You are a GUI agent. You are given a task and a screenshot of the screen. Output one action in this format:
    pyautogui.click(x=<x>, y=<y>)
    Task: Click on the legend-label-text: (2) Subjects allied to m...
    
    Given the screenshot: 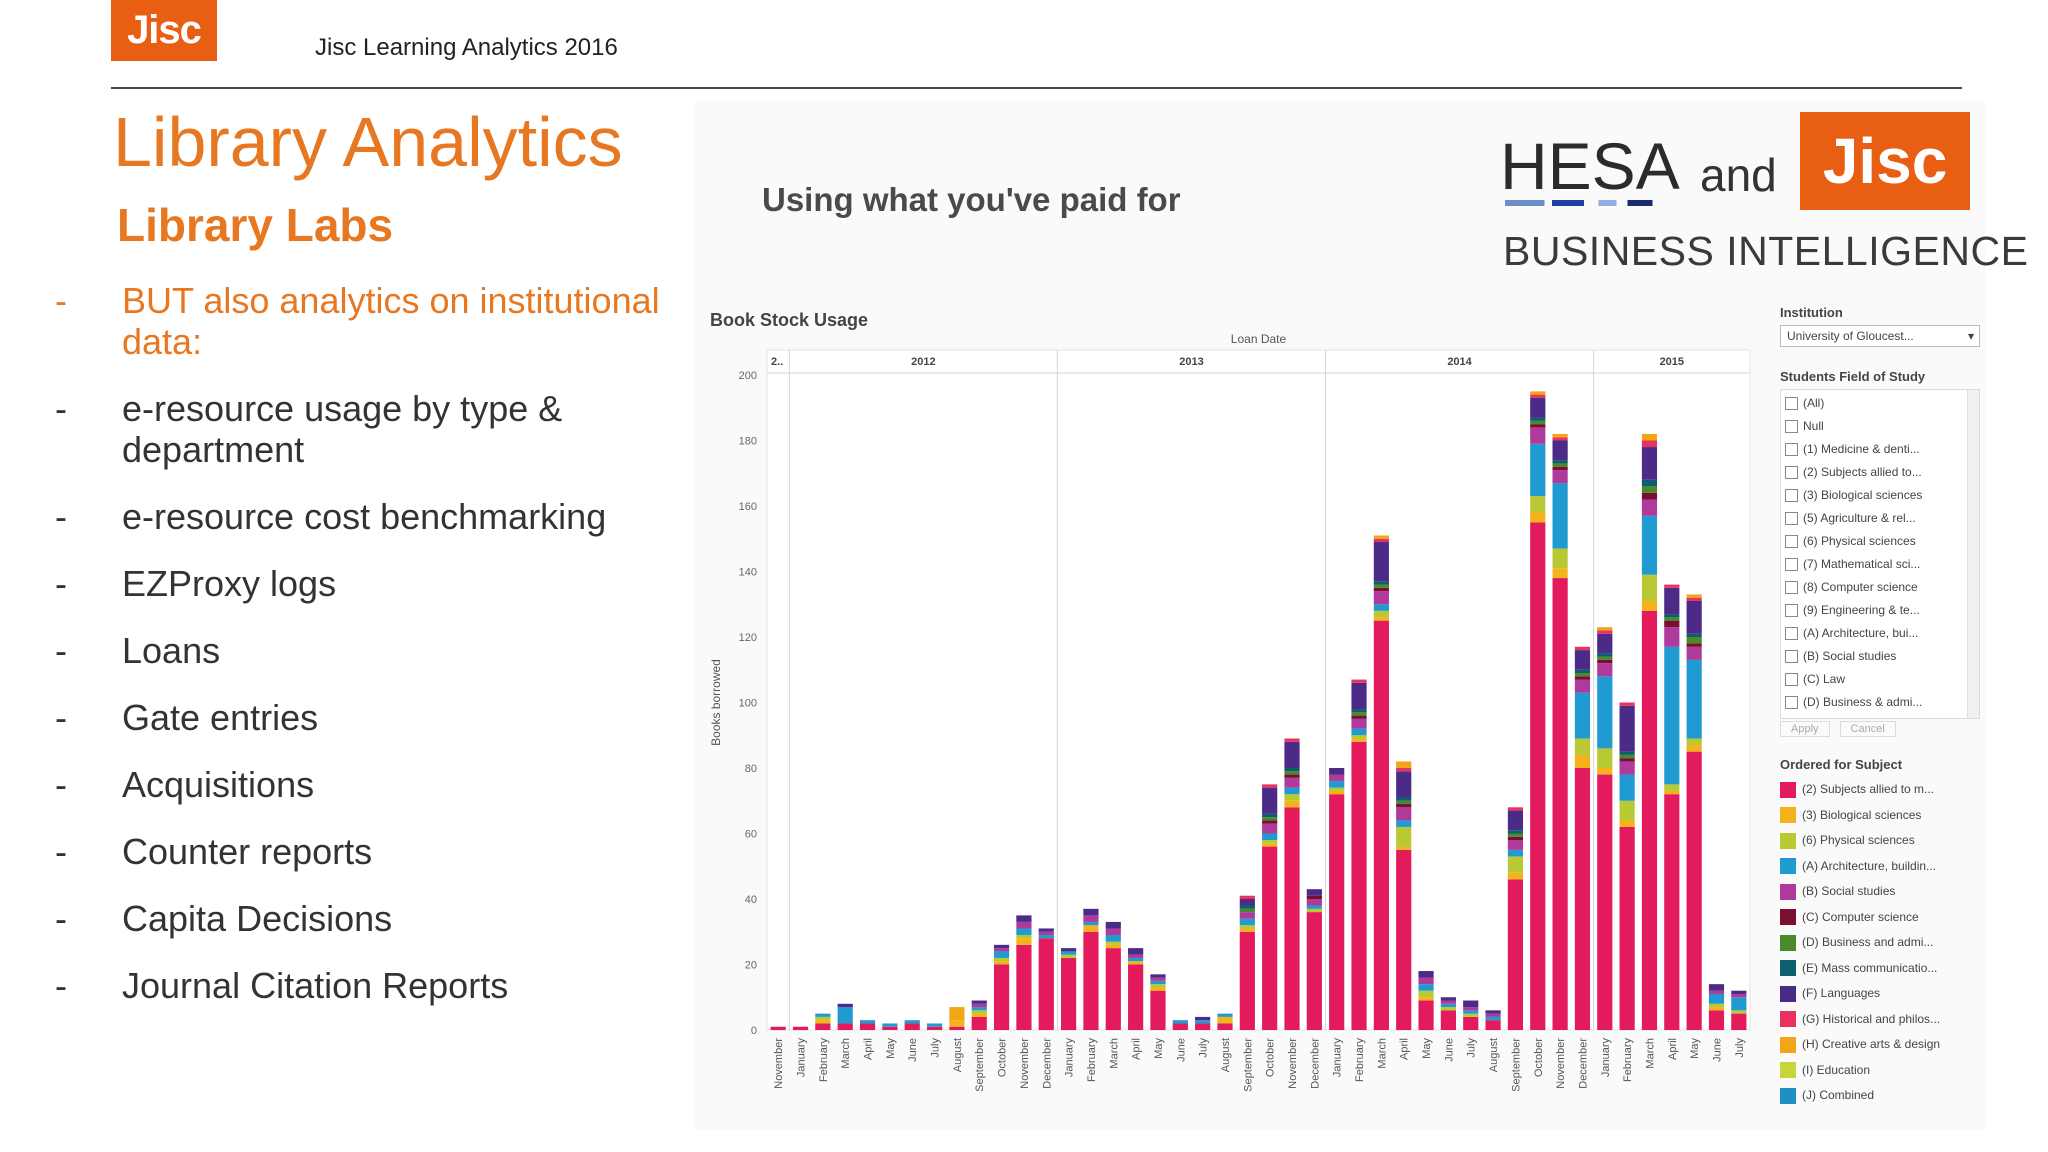 What is the action you would take?
    pyautogui.click(x=1868, y=789)
    